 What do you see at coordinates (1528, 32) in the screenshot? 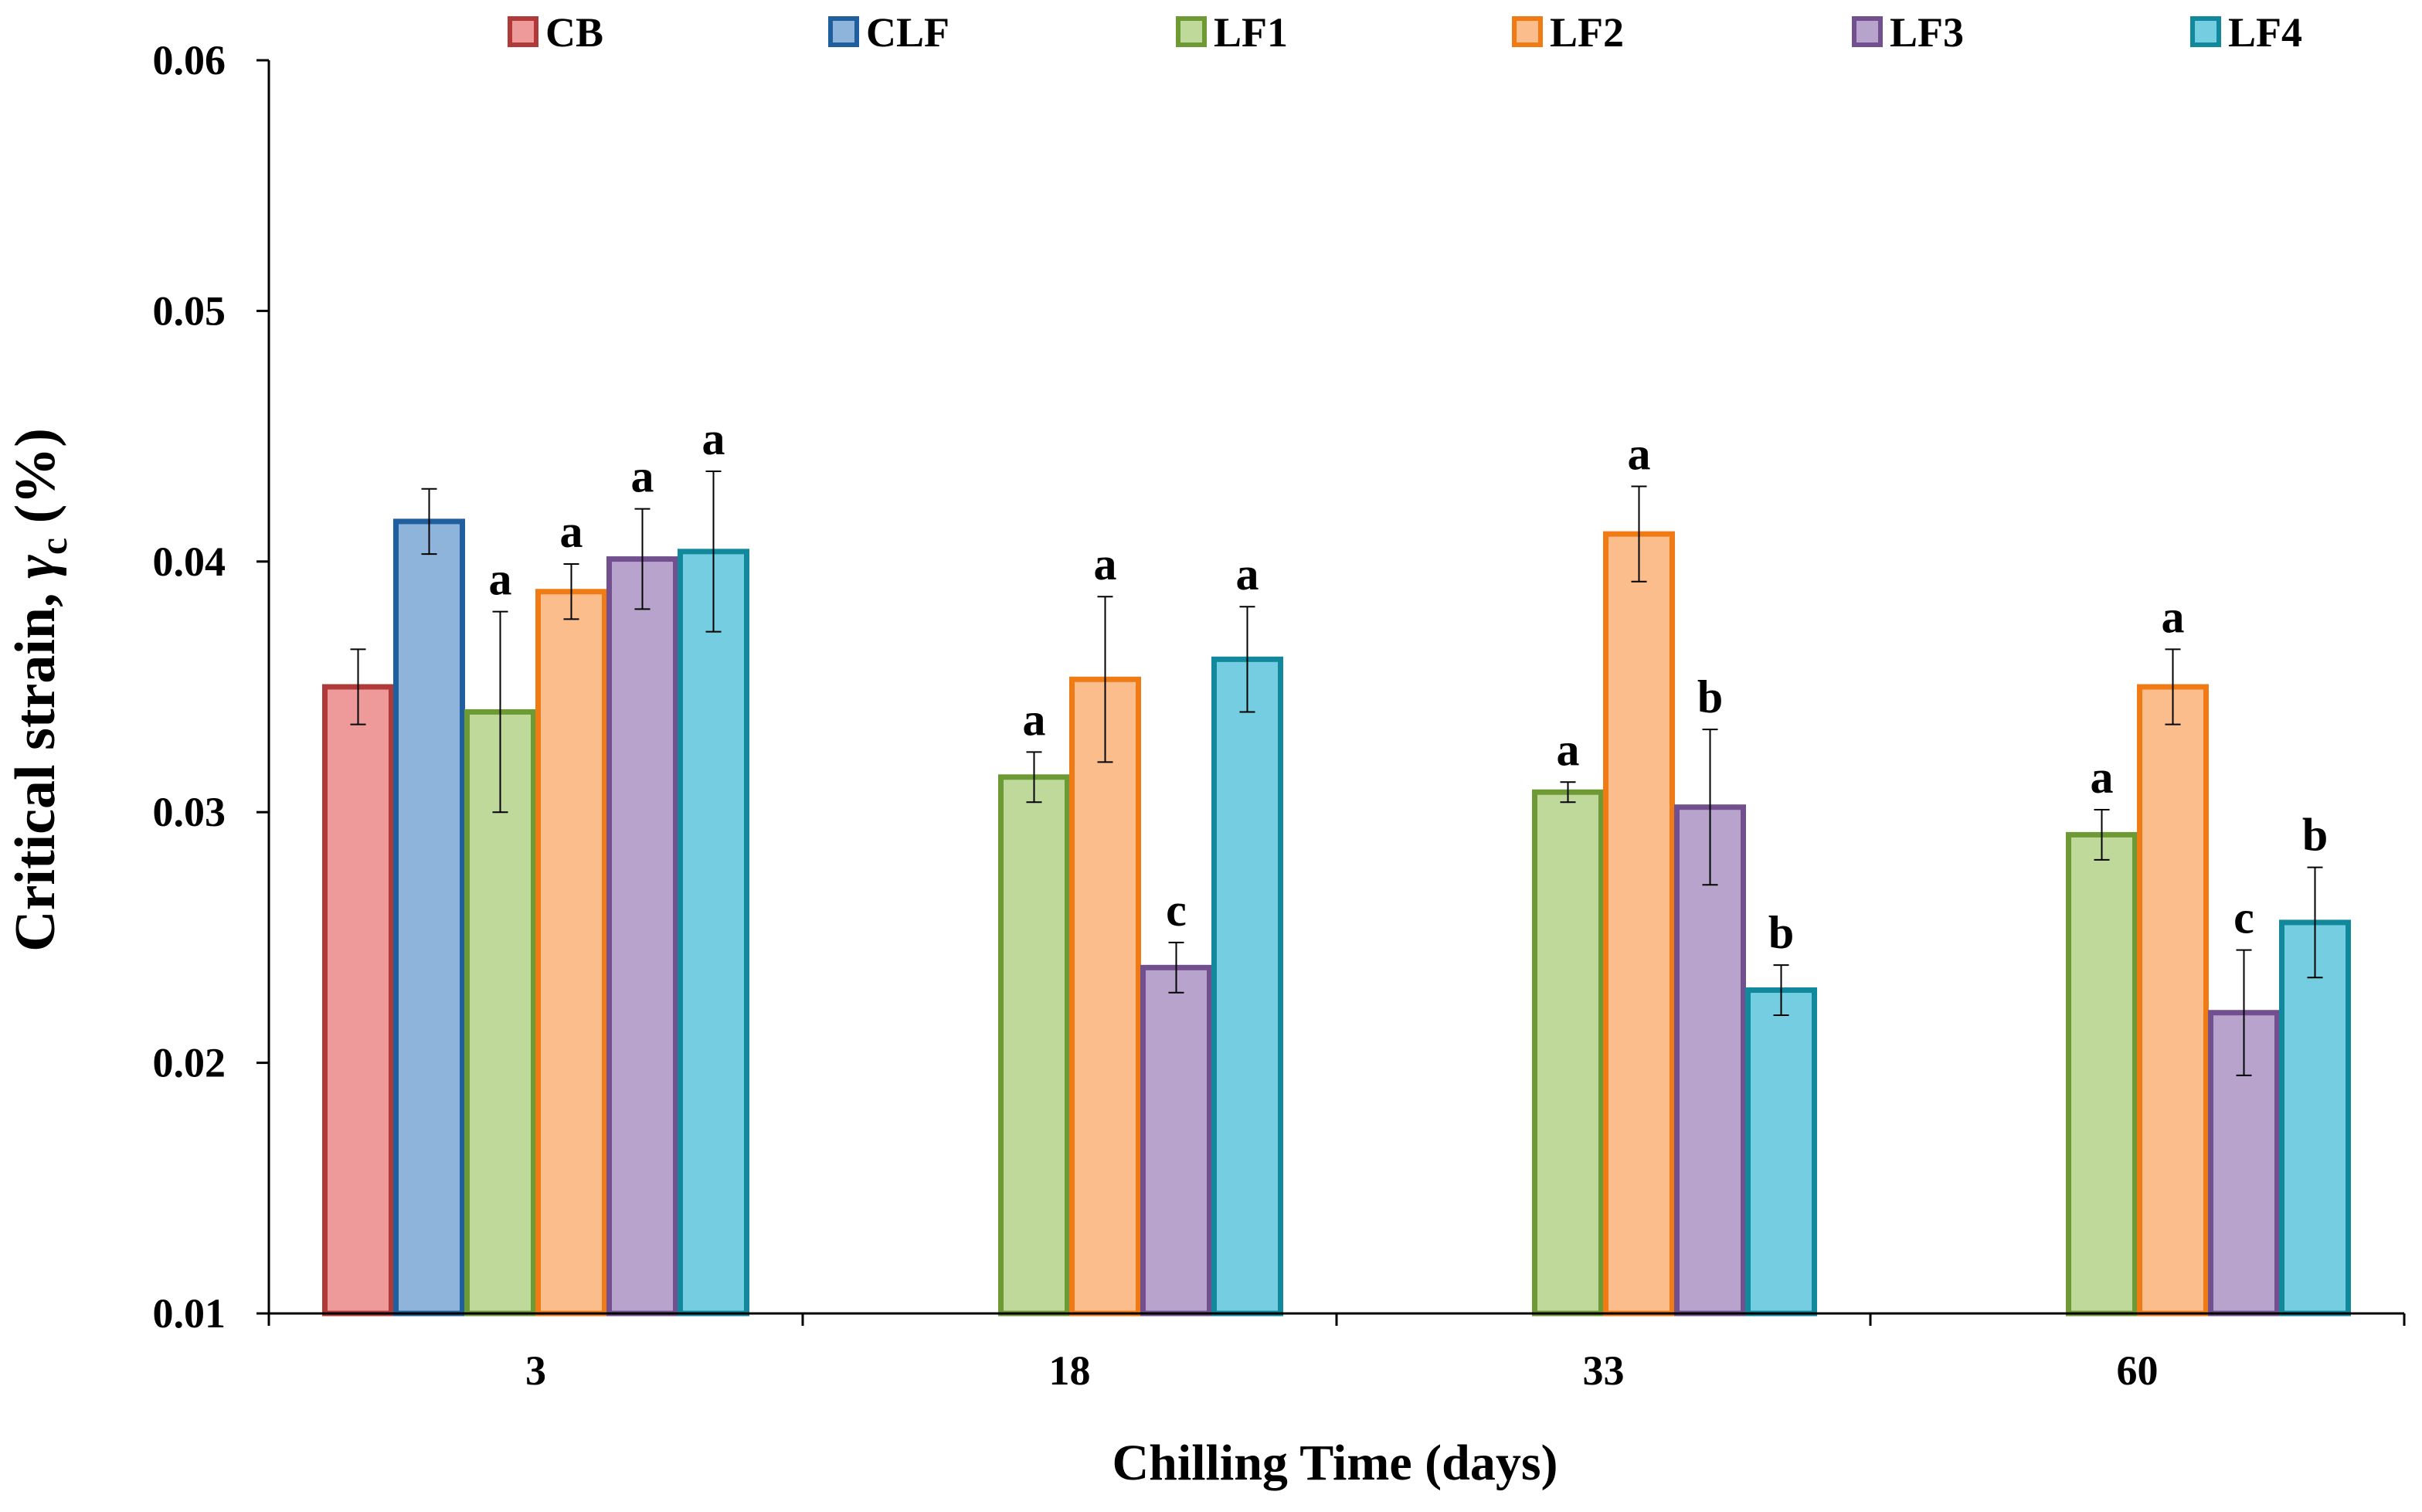
I see `legend-swatch-lf2` at bounding box center [1528, 32].